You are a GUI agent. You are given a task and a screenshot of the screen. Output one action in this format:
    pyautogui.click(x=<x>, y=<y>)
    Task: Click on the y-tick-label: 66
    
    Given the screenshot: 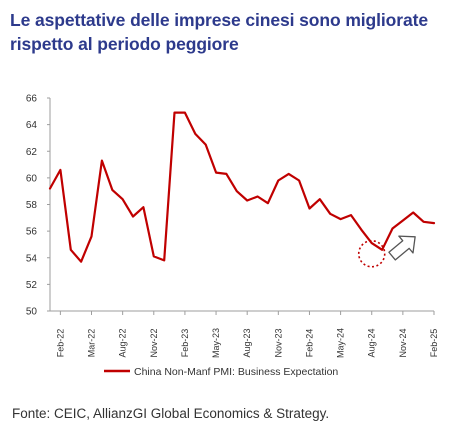 What is the action you would take?
    pyautogui.click(x=32, y=99)
    